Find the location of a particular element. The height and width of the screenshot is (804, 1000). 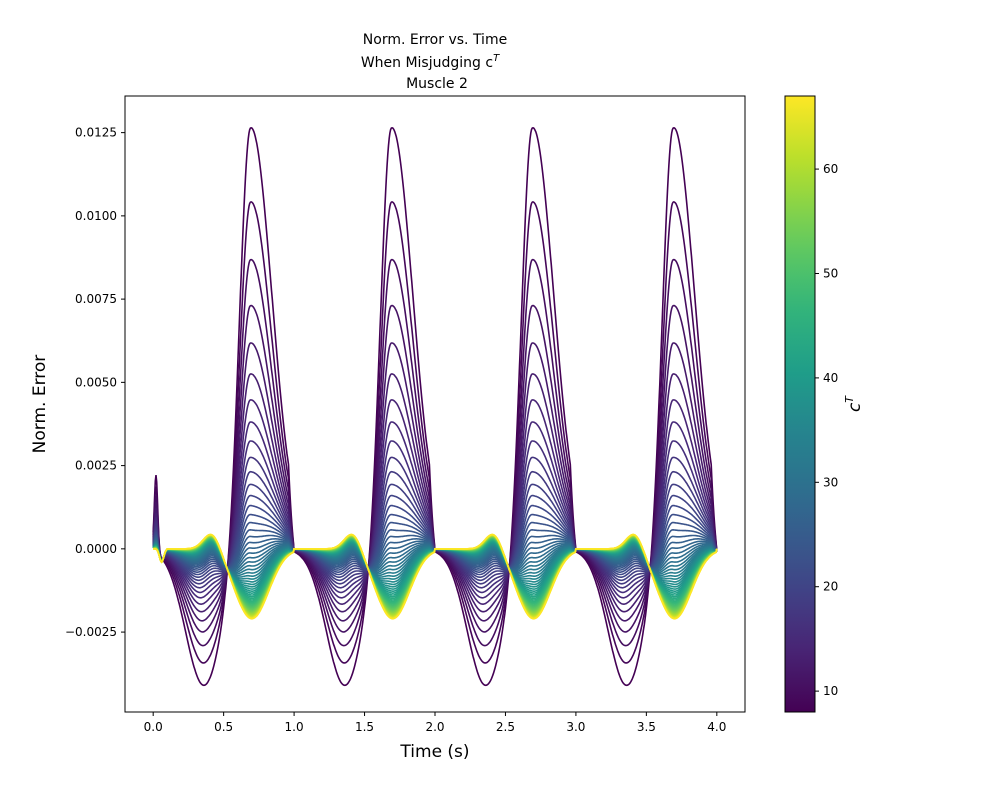

x-tick-label: 2.0 is located at coordinates (434, 727).